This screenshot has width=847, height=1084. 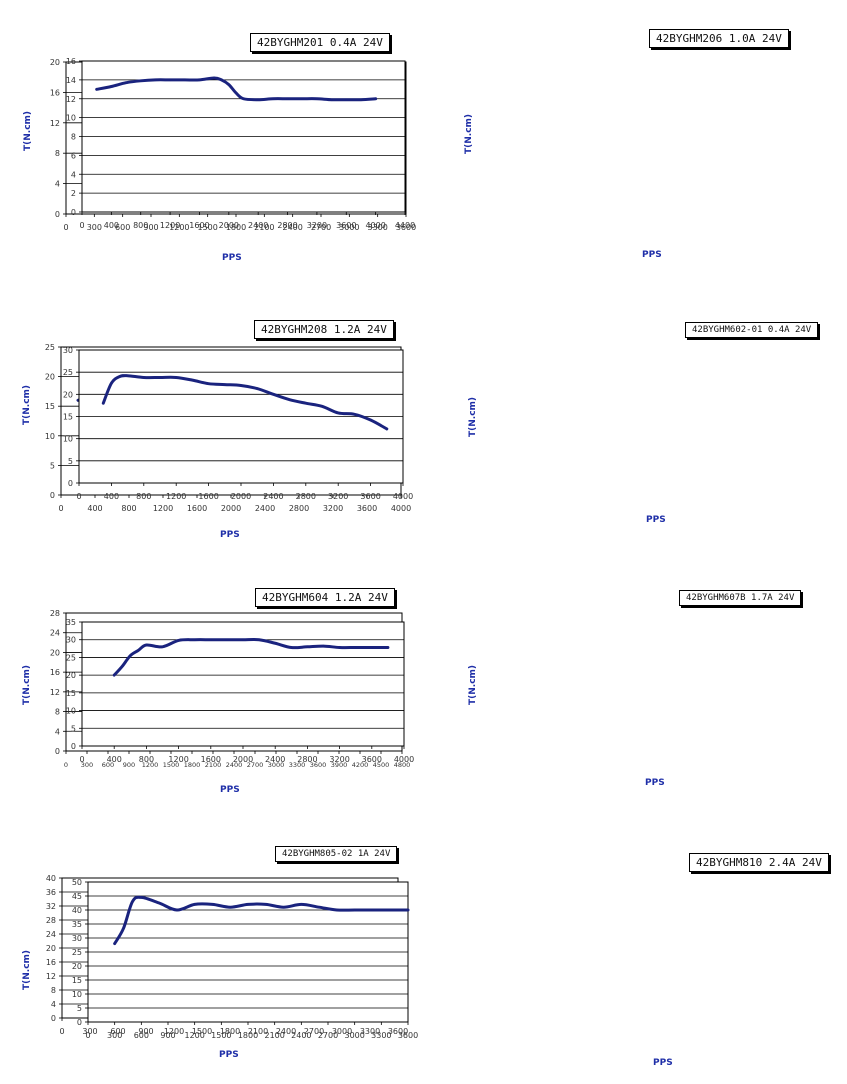 What do you see at coordinates (71, 693) in the screenshot?
I see `y-tick-label: 15` at bounding box center [71, 693].